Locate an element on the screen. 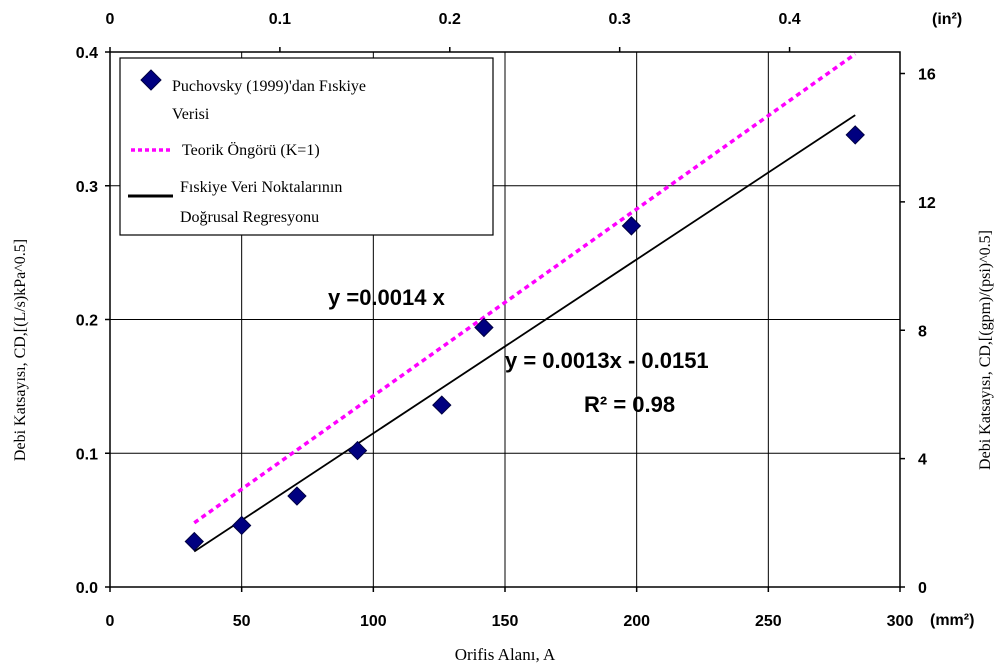  y-tick-label: 0.2 is located at coordinates (87, 321).